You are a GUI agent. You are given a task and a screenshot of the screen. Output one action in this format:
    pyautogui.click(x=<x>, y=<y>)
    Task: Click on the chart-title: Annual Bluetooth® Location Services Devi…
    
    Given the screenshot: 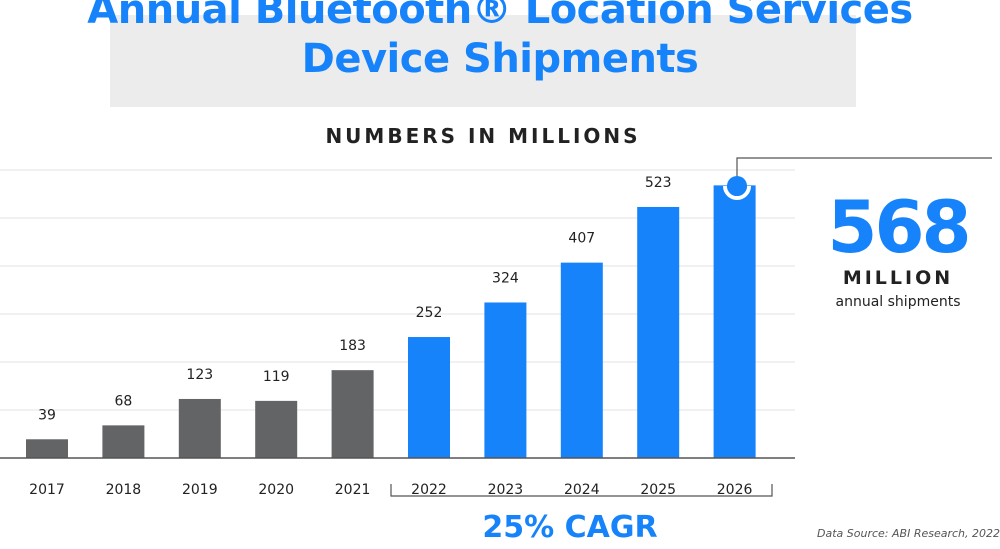 What is the action you would take?
    pyautogui.click(x=500, y=41)
    